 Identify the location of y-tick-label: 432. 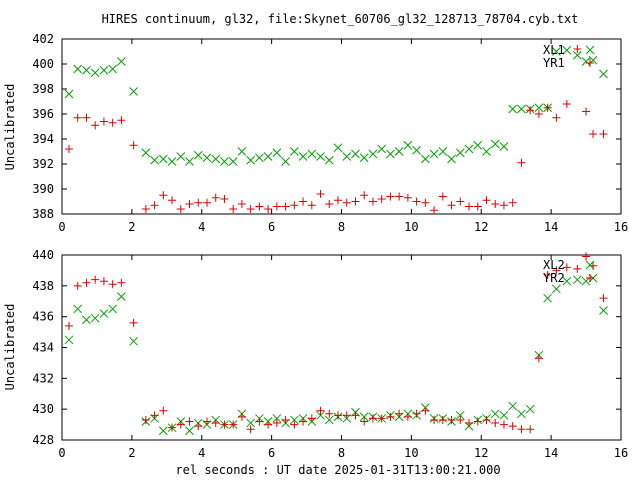
(43, 378).